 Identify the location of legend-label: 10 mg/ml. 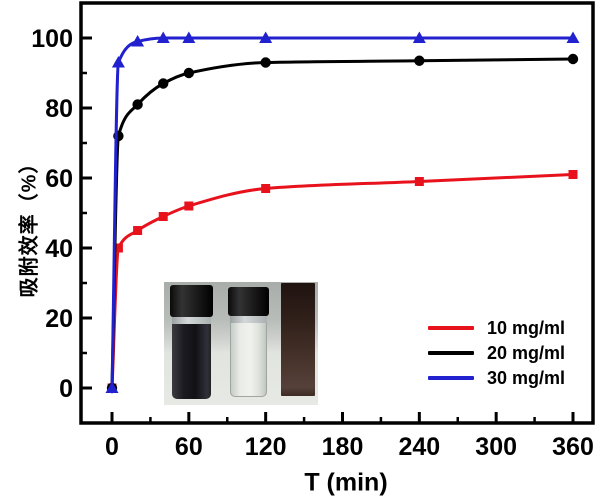
(526, 327).